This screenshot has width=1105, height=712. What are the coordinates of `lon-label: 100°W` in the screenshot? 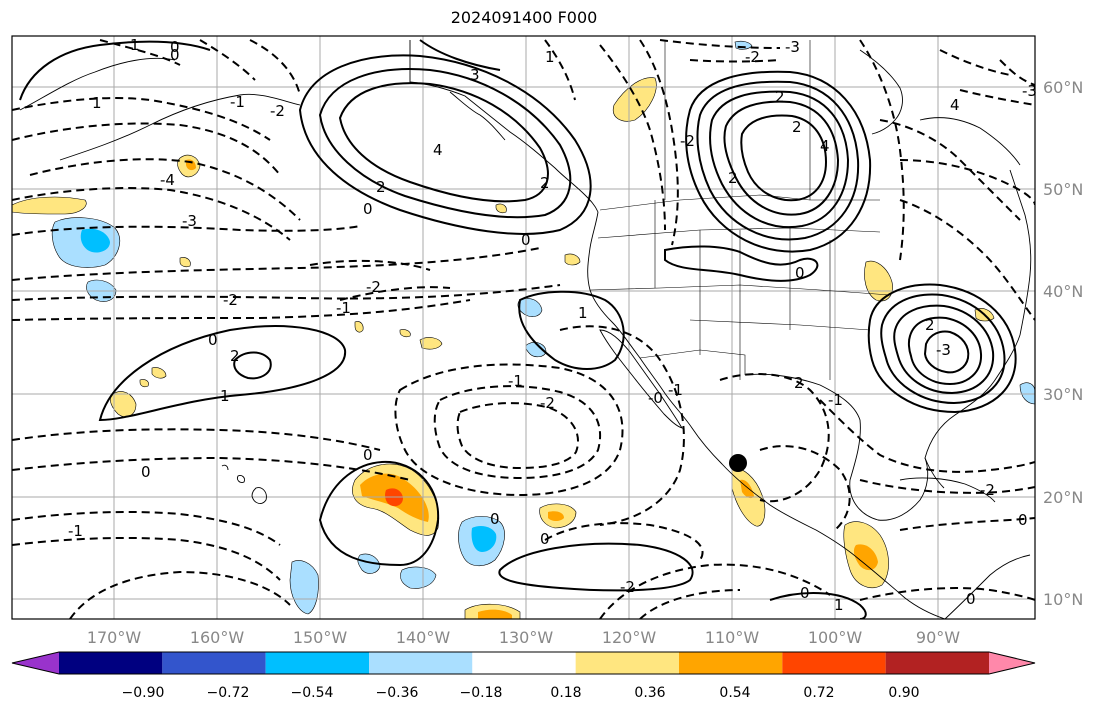 It's located at (835, 637).